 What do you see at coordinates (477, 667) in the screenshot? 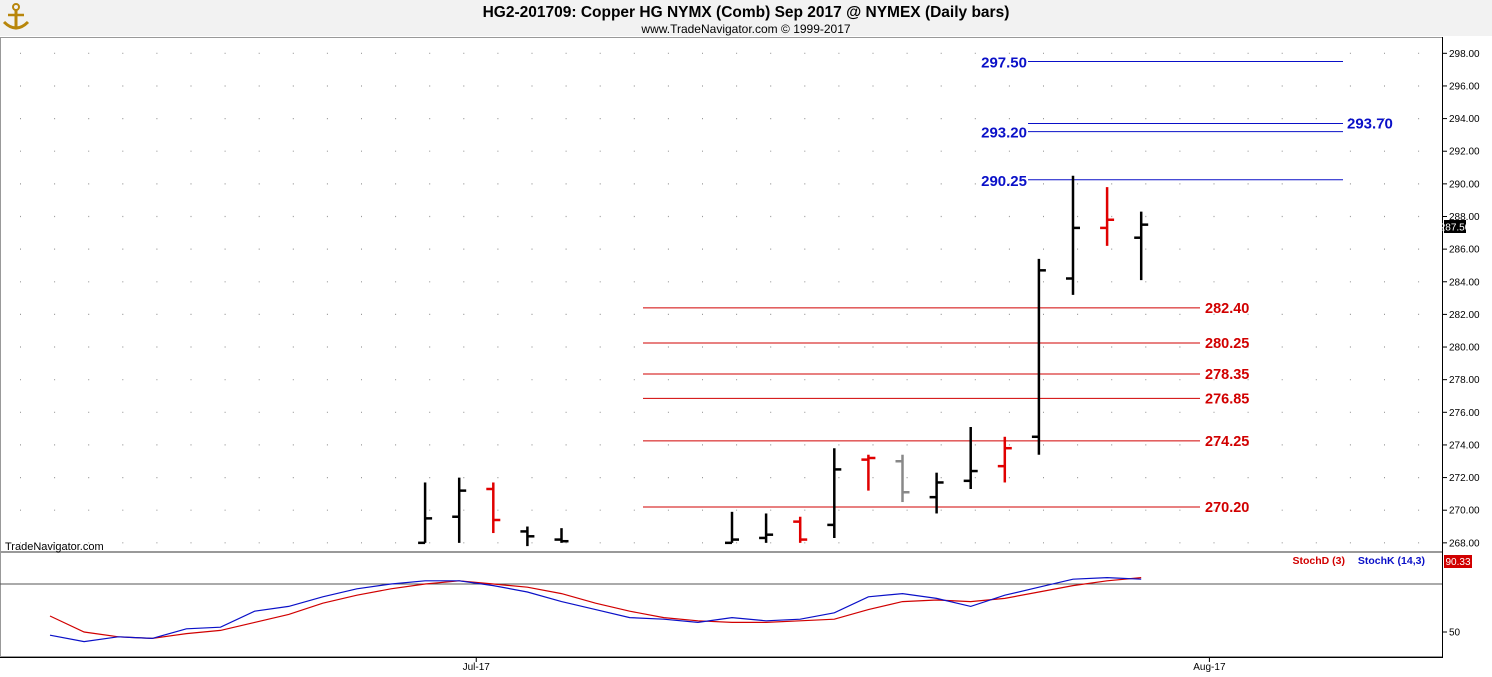
I see `date-tick-label: Jul-17` at bounding box center [477, 667].